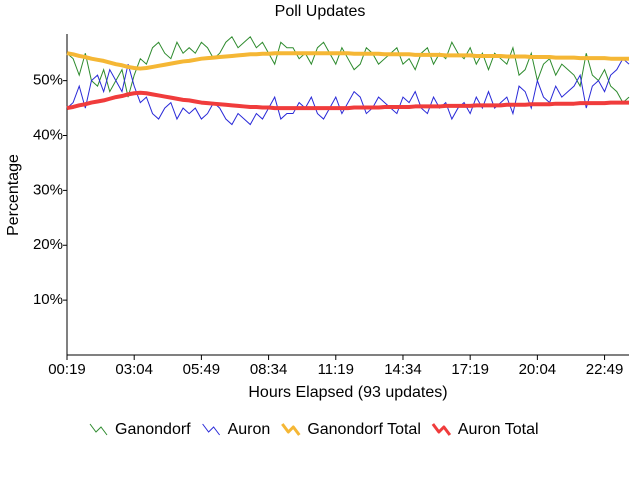 Image resolution: width=640 pixels, height=480 pixels. I want to click on x-tick-label: 03:04, so click(134, 369).